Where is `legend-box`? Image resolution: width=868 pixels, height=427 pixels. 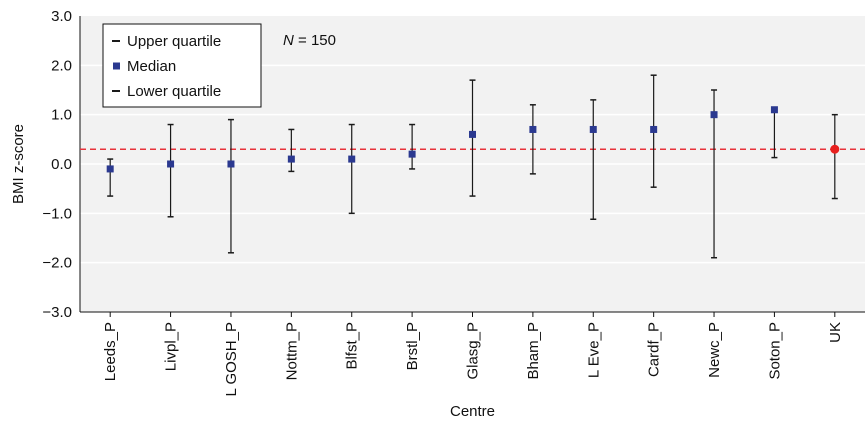
legend-box is located at coordinates (182, 65).